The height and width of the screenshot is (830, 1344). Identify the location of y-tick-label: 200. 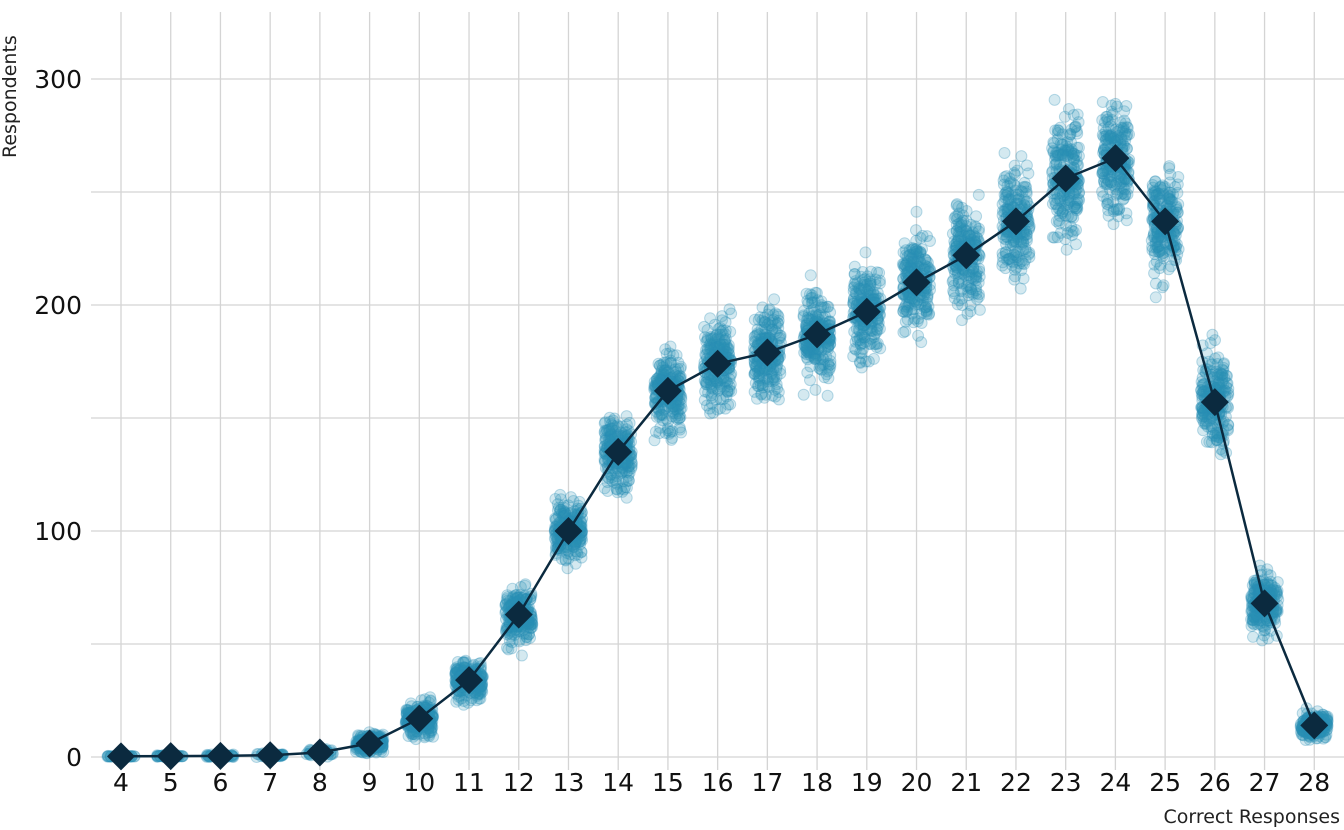
(58, 305).